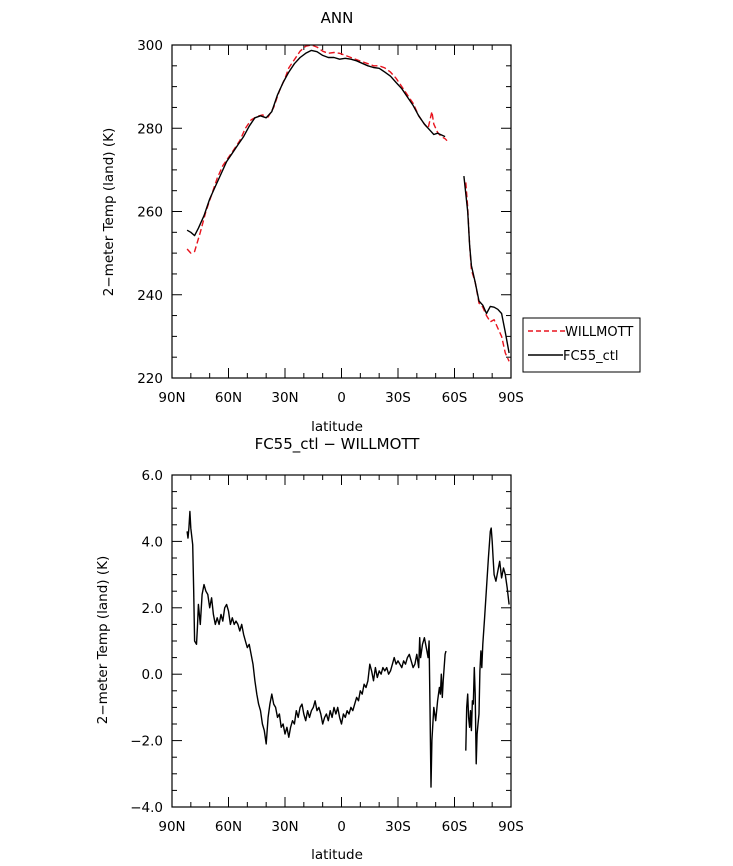 This screenshot has height=866, width=733. Describe the element at coordinates (599, 332) in the screenshot. I see `legend-label-willmott: WILLMOTT` at that location.